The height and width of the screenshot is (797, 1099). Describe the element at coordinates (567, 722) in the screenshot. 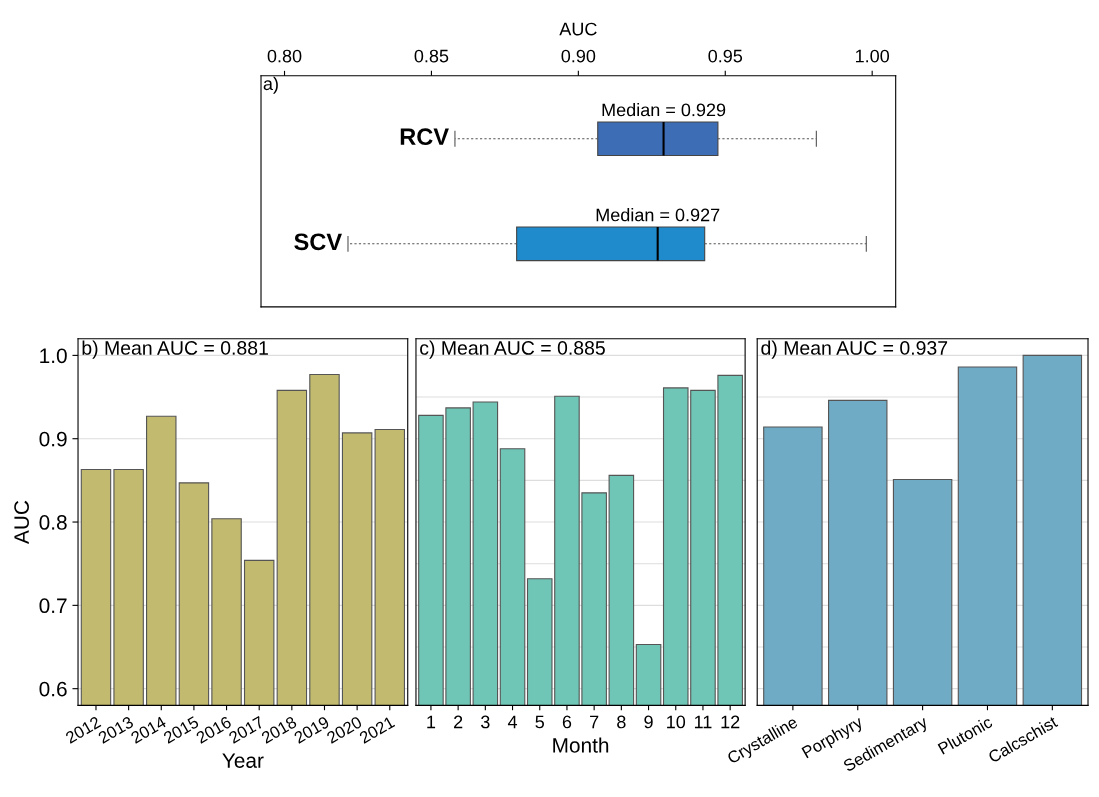

I see `x-tick-label: 6` at that location.